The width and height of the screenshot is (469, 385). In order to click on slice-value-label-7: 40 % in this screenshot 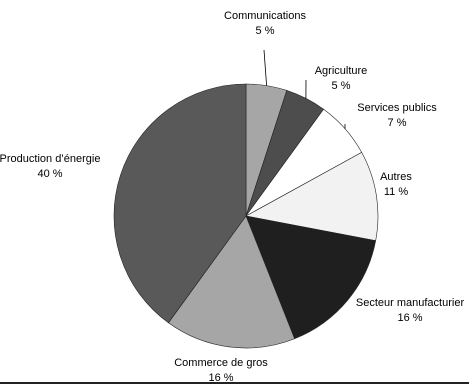, I will do `click(49, 174)`.